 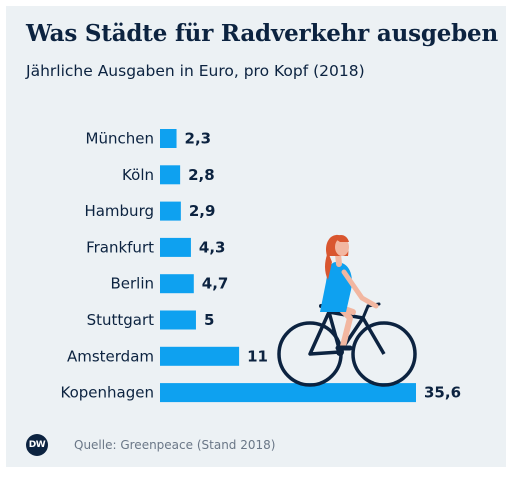 What do you see at coordinates (198, 139) in the screenshot?
I see `value-label: 2,3` at bounding box center [198, 139].